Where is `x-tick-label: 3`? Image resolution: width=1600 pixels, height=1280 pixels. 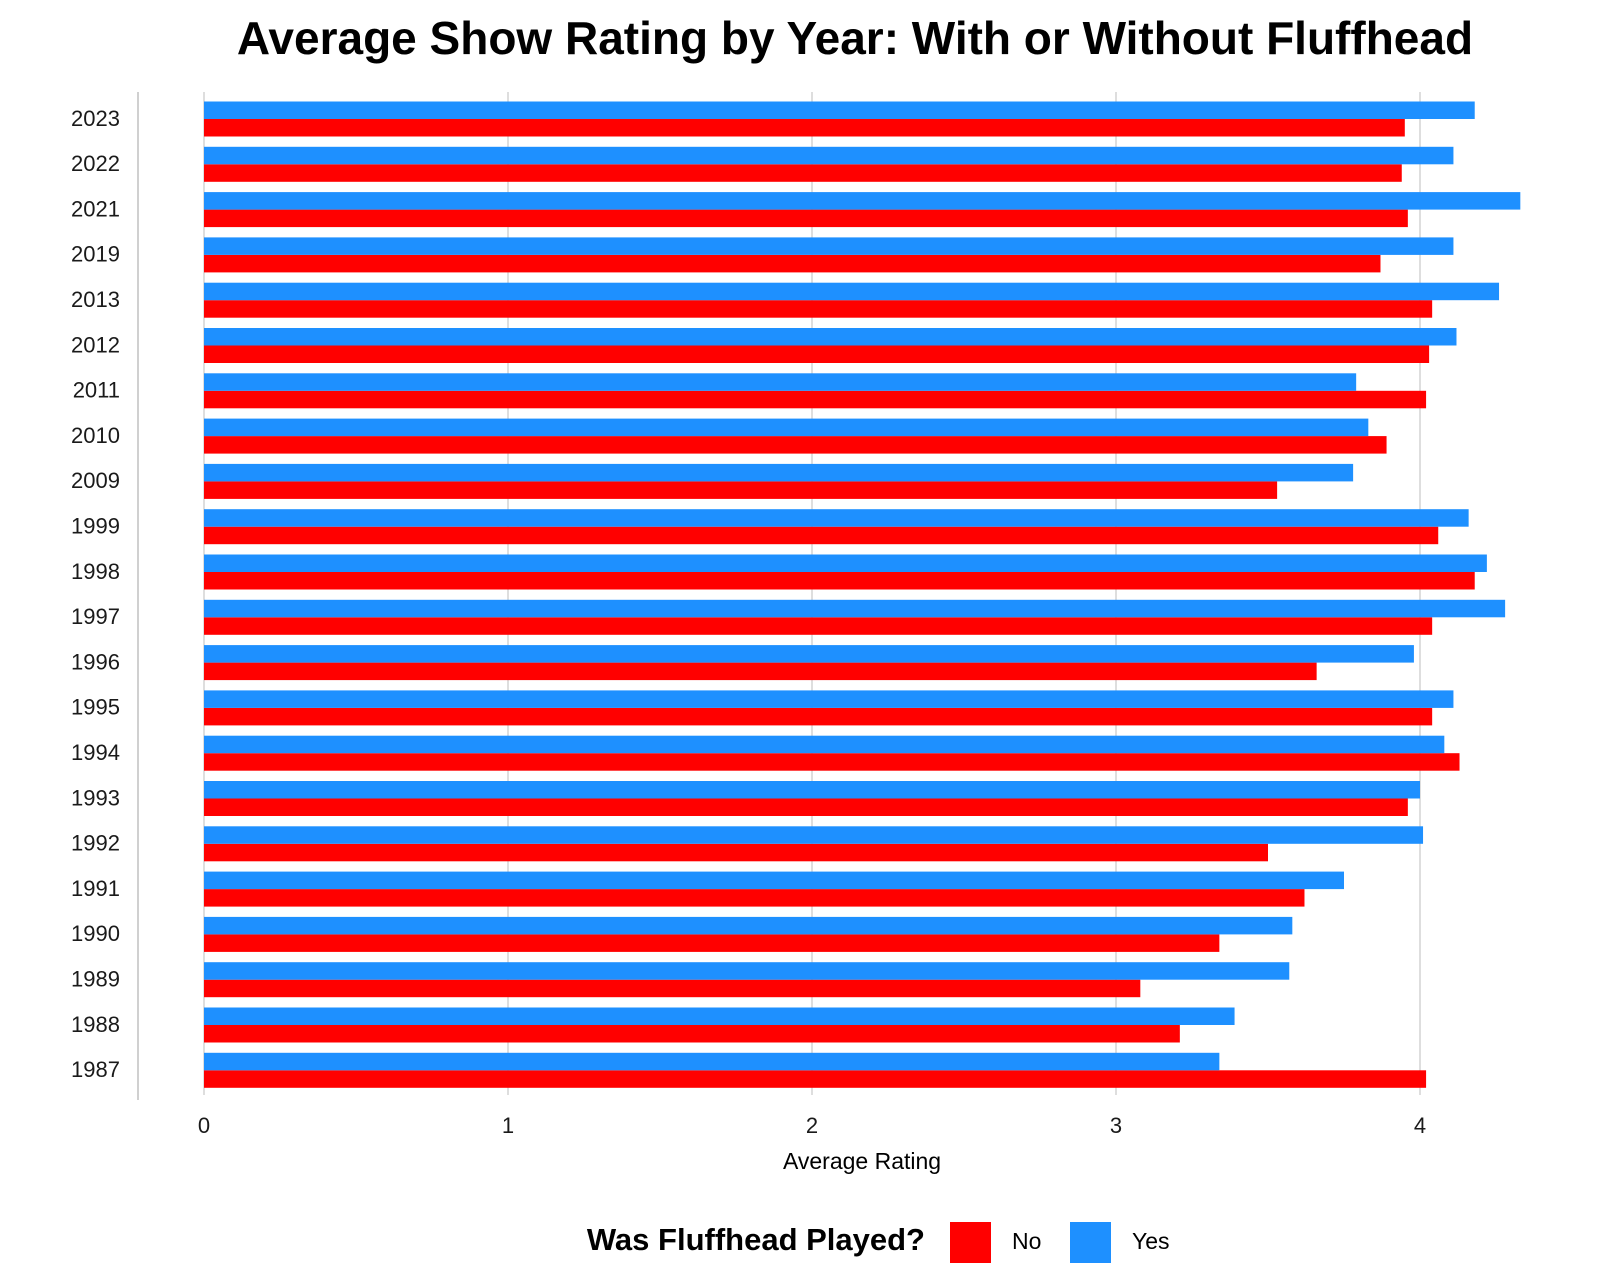
x-tick-label: 3 is located at coordinates (1116, 1125).